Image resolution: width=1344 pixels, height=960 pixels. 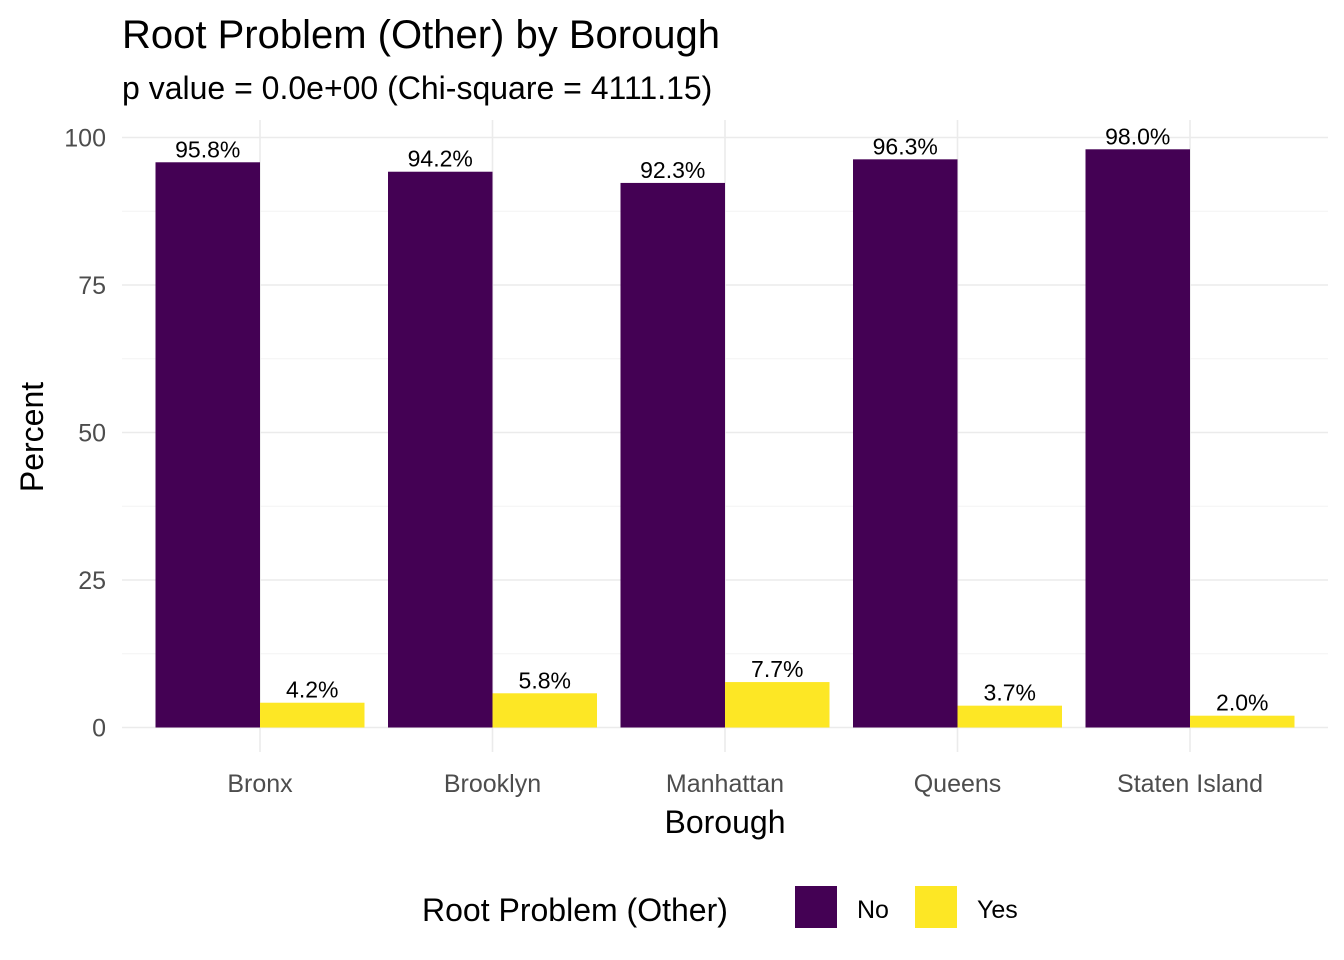 What do you see at coordinates (492, 784) in the screenshot?
I see `x-tick-label: Brooklyn` at bounding box center [492, 784].